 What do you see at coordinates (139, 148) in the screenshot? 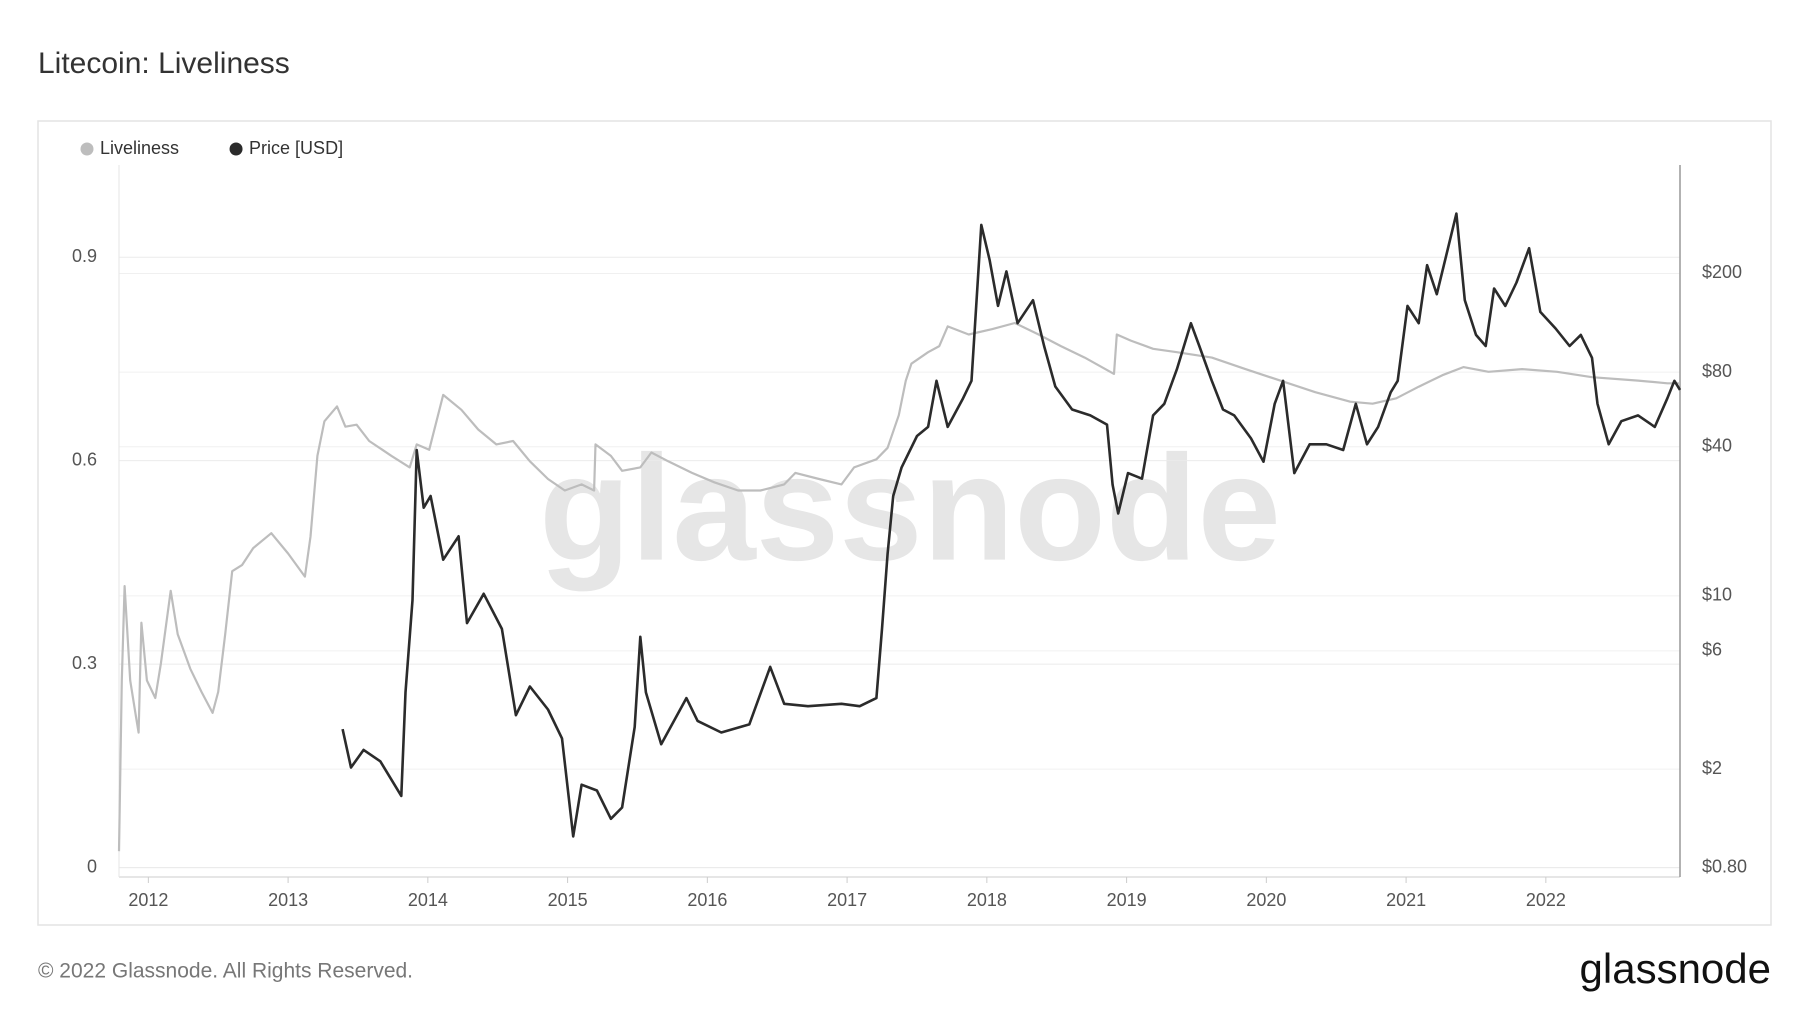
I see `legend-label: Liveliness` at bounding box center [139, 148].